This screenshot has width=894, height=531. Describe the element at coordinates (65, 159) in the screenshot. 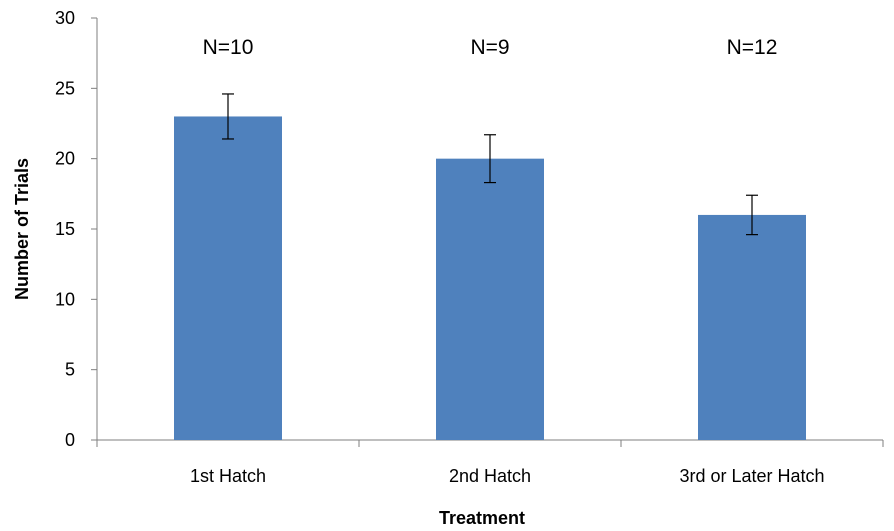

I see `y-tick-label: 20` at that location.